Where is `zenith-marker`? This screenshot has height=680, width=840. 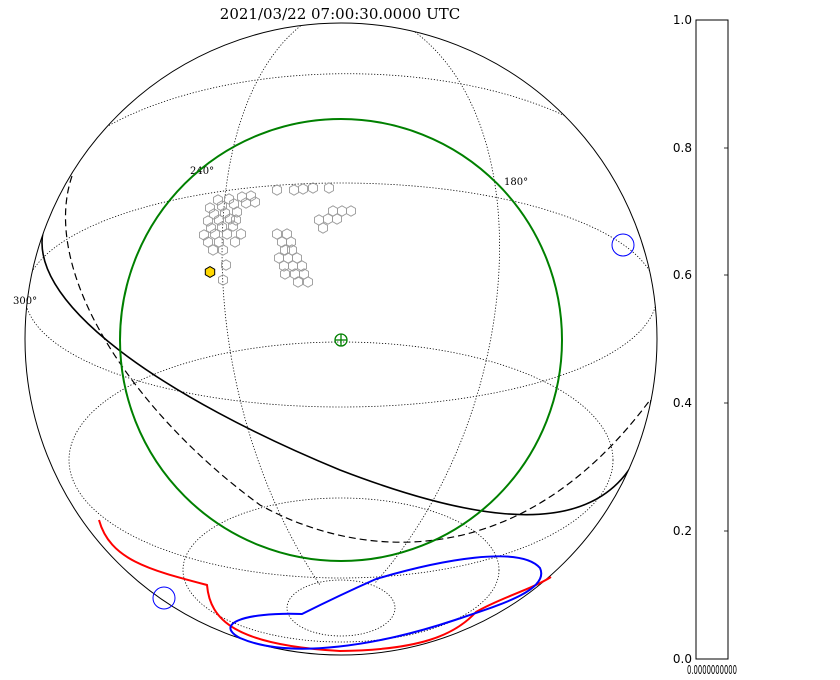
zenith-marker is located at coordinates (341, 340).